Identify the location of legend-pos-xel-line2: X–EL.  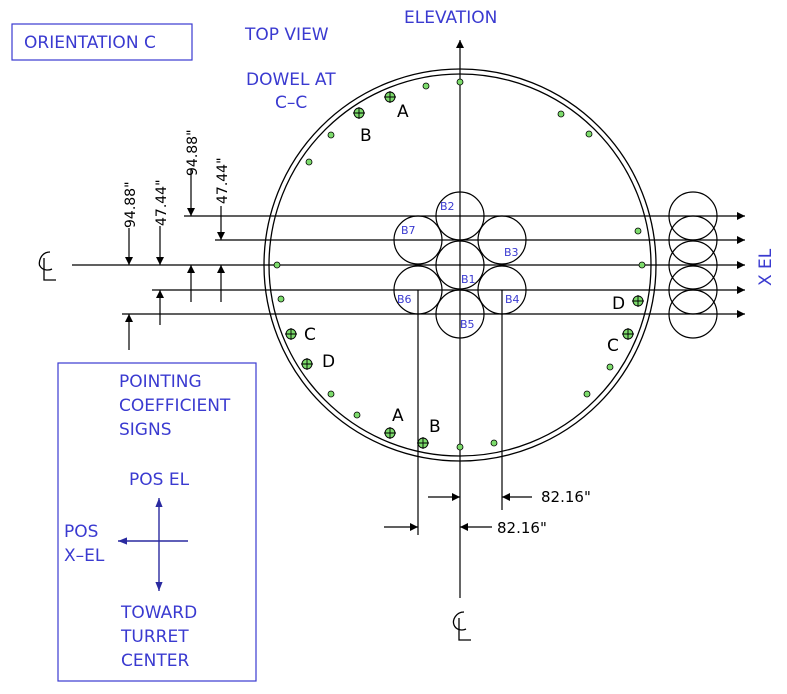
(84, 556).